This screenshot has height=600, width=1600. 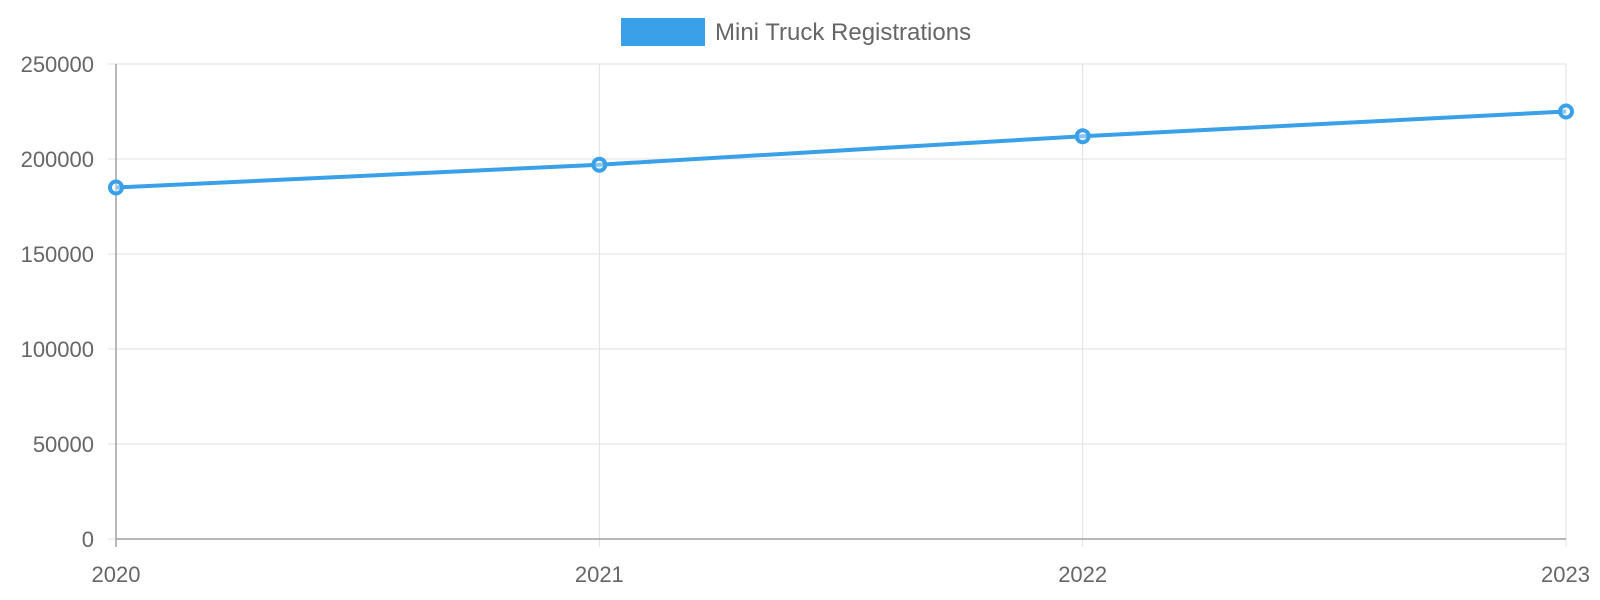 What do you see at coordinates (1565, 574) in the screenshot?
I see `x-tick-label: 2023` at bounding box center [1565, 574].